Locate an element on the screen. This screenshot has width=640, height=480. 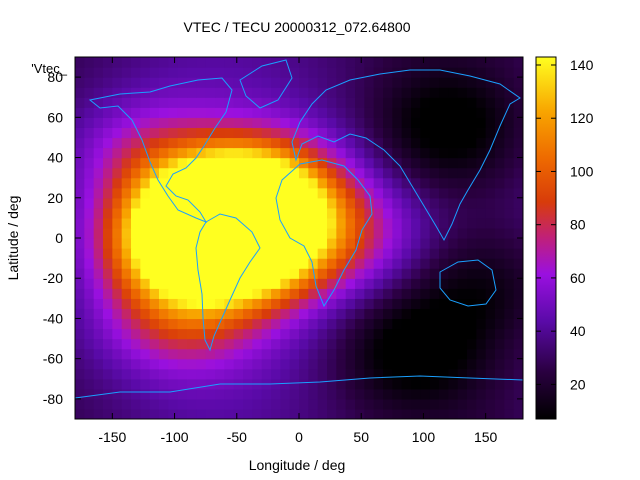
y-tick-label: 20 is located at coordinates (55, 198).